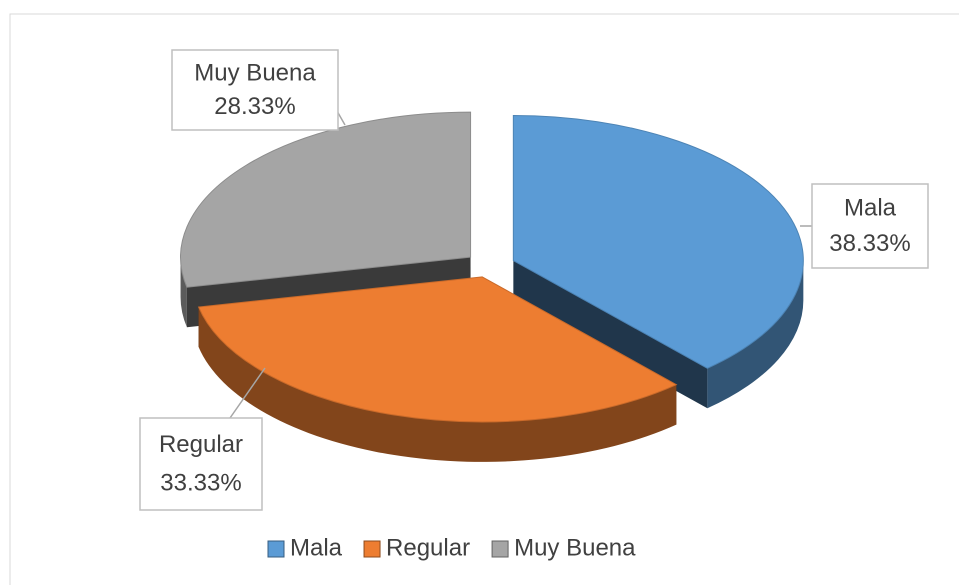 This screenshot has height=585, width=959. I want to click on slice-side, so click(658, 334).